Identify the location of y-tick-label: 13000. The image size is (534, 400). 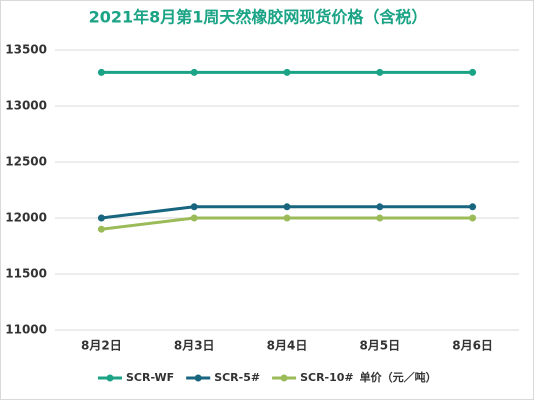
(26, 106).